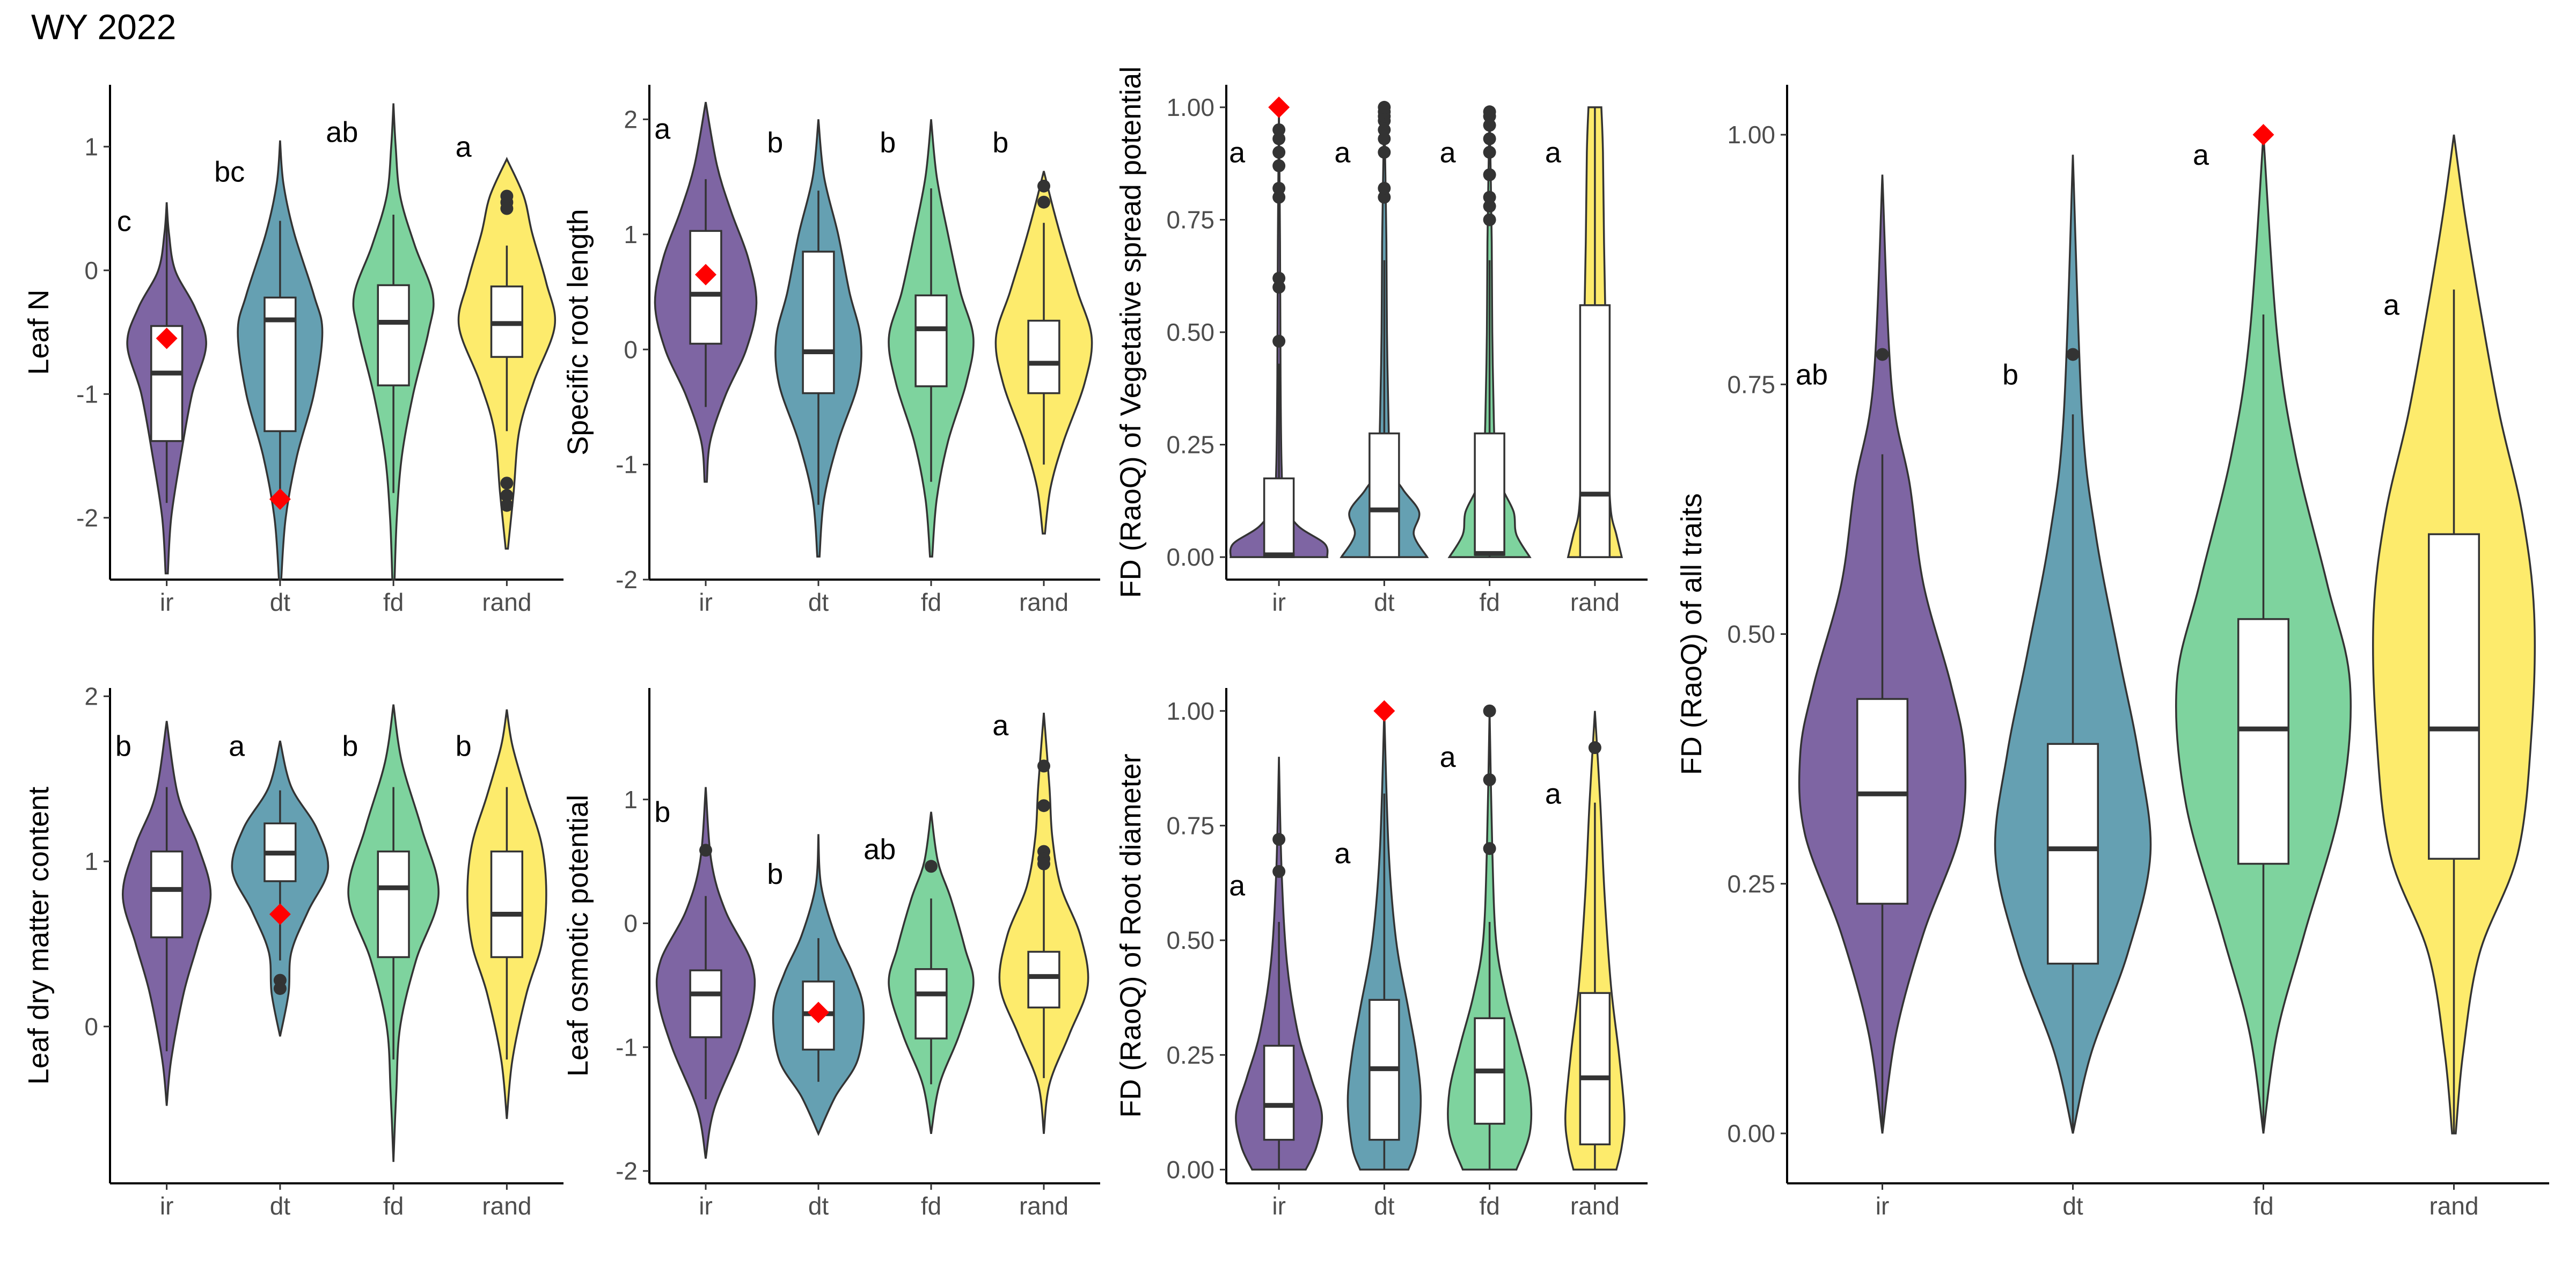  Describe the element at coordinates (578, 332) in the screenshot. I see `y-axis-label: Specific root length` at that location.